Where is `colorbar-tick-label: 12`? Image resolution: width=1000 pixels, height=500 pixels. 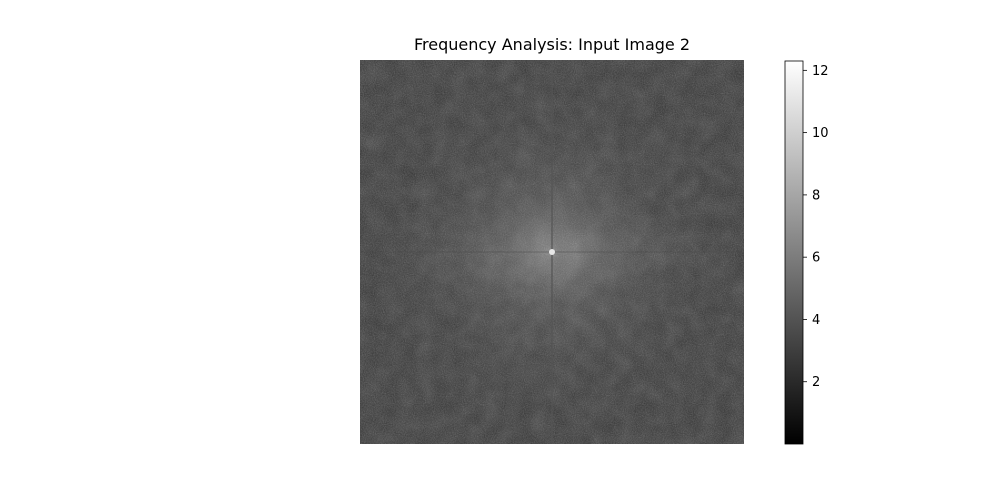 colorbar-tick-label: 12 is located at coordinates (820, 71).